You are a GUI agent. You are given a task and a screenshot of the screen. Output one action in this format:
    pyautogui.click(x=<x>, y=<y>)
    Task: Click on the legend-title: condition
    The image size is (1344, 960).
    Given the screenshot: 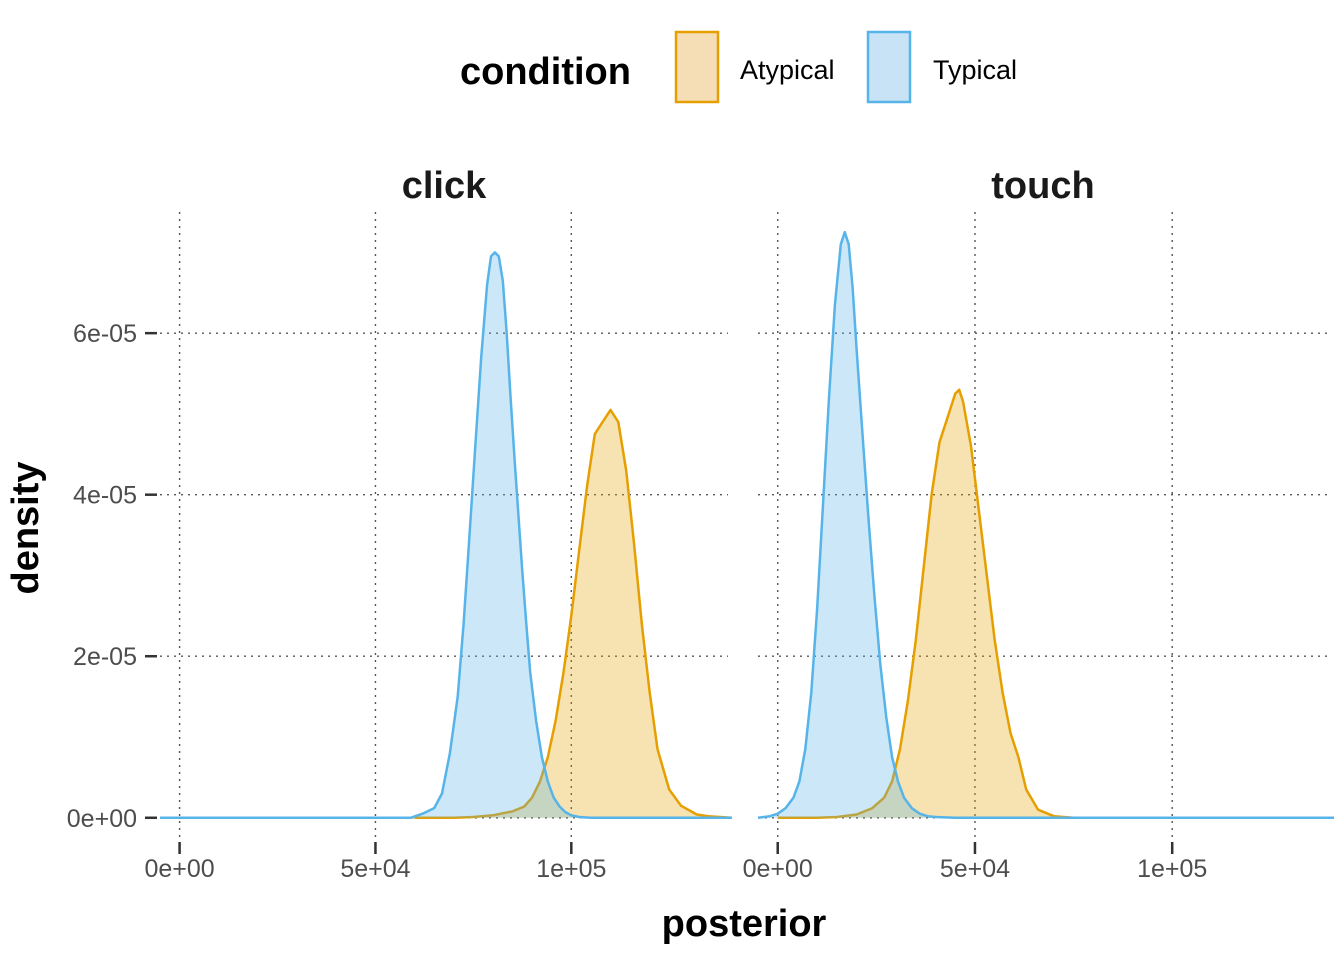 What is the action you would take?
    pyautogui.click(x=545, y=72)
    